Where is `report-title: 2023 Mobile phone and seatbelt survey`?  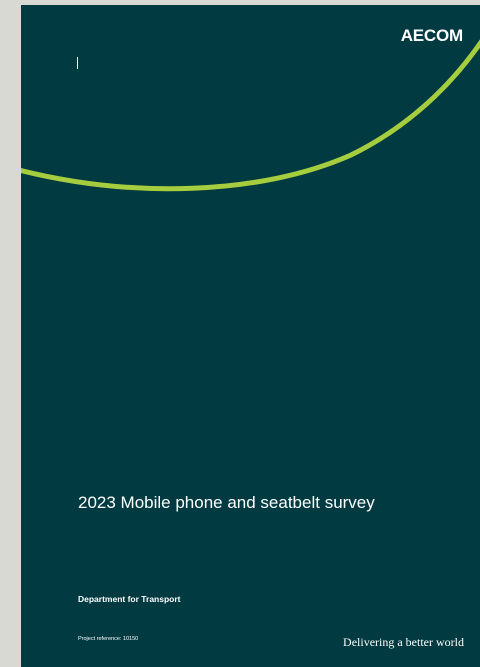 report-title: 2023 Mobile phone and seatbelt survey is located at coordinates (226, 502).